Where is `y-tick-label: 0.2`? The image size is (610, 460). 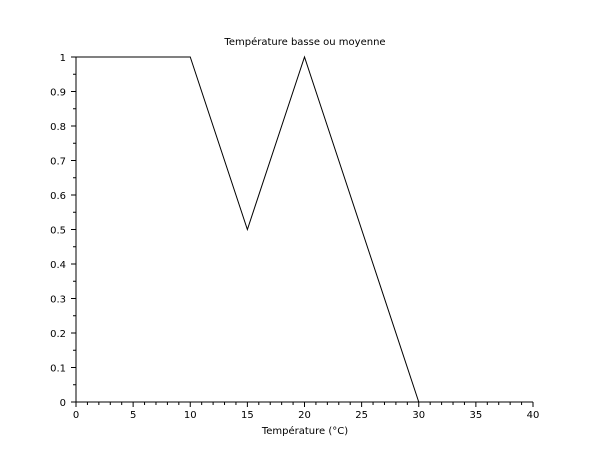
y-tick-label: 0.2 is located at coordinates (58, 334).